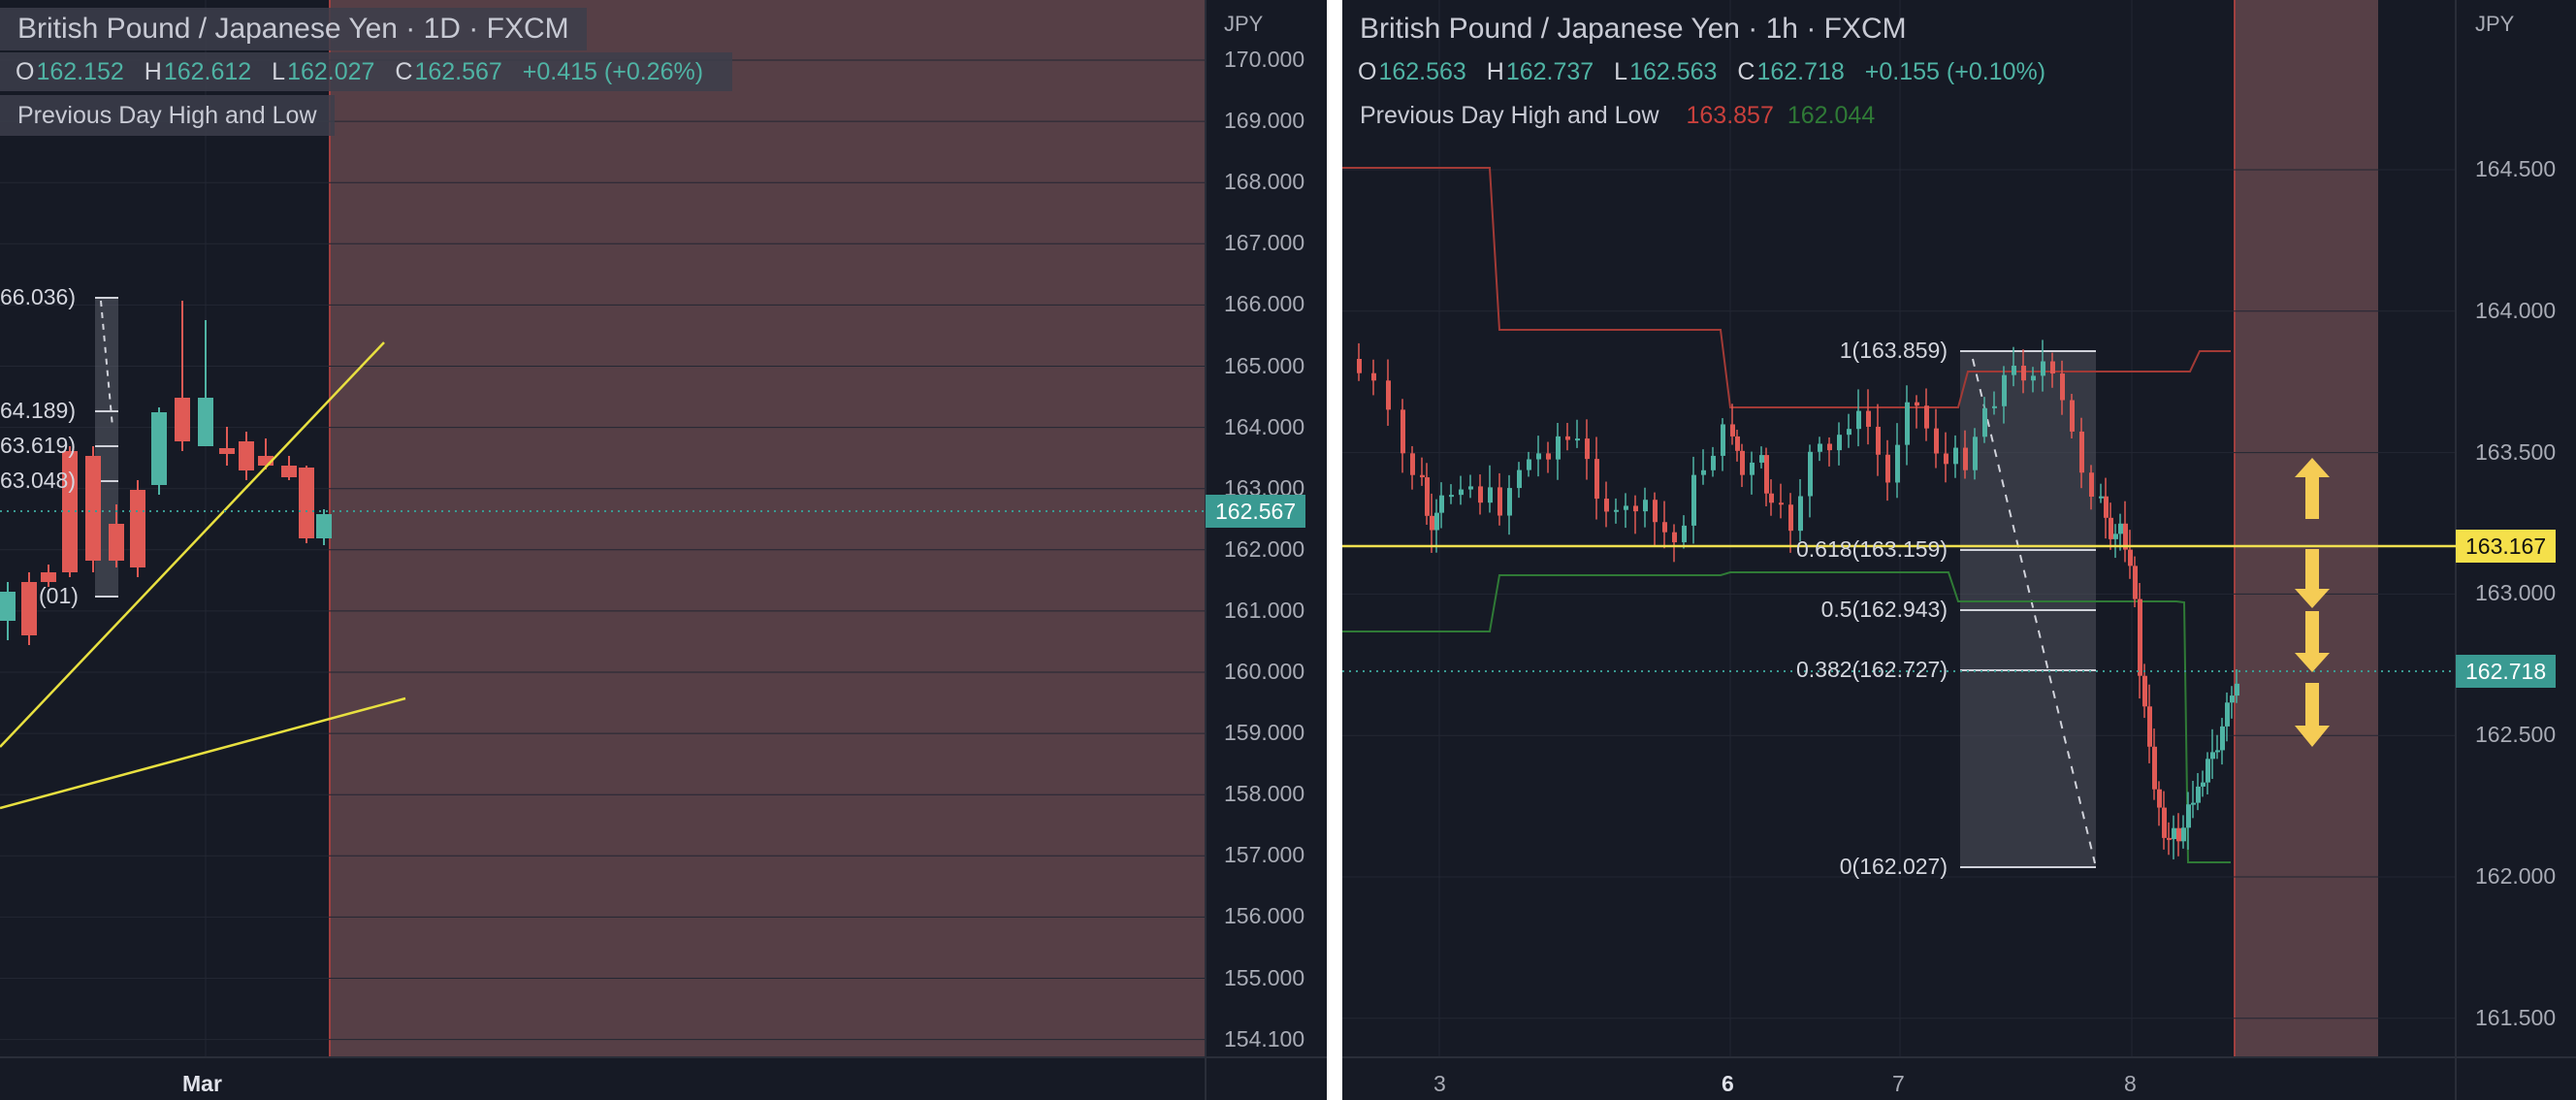 The image size is (2576, 1100). I want to click on fib-label-1: 1(163.859), so click(1893, 350).